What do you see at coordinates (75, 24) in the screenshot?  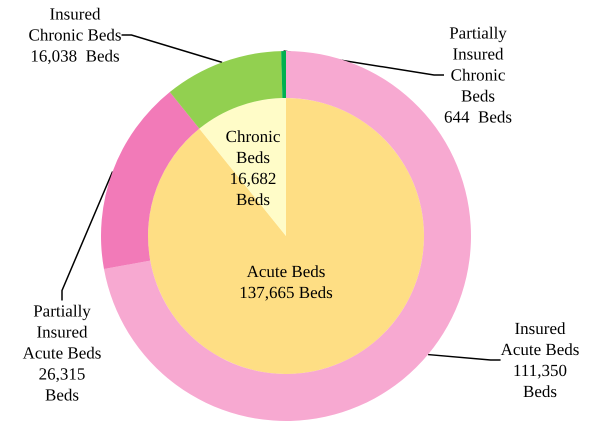 I see `slice-label: Insured Chronic Beds` at bounding box center [75, 24].